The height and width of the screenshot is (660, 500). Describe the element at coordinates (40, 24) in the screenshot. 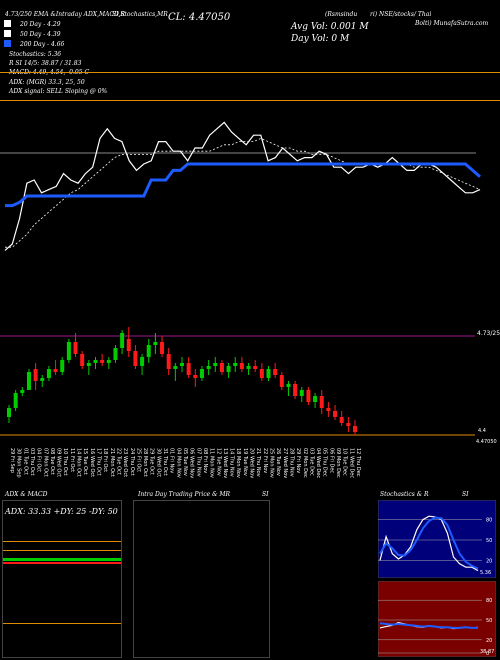

I see `ema20-label: 20 Day - 4.29` at that location.